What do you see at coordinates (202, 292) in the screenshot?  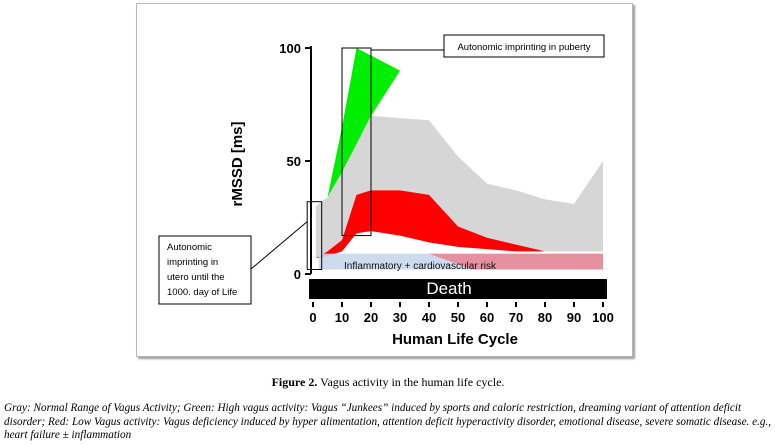 I see `utero-annotation-line: 1000. day of Life` at bounding box center [202, 292].